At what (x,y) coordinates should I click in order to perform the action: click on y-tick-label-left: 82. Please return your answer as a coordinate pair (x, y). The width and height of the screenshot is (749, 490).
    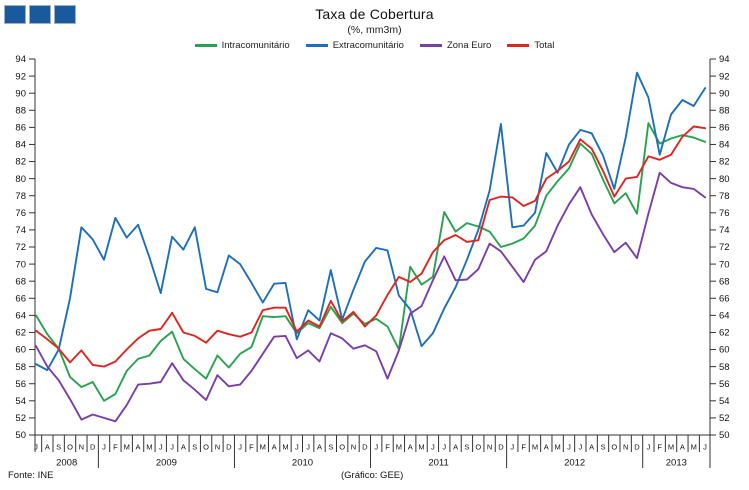
    Looking at the image, I should click on (20, 162).